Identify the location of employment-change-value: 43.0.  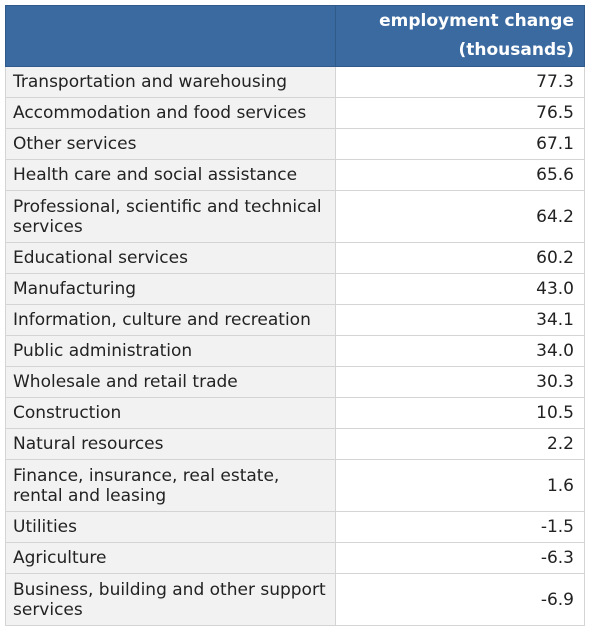
(460, 289).